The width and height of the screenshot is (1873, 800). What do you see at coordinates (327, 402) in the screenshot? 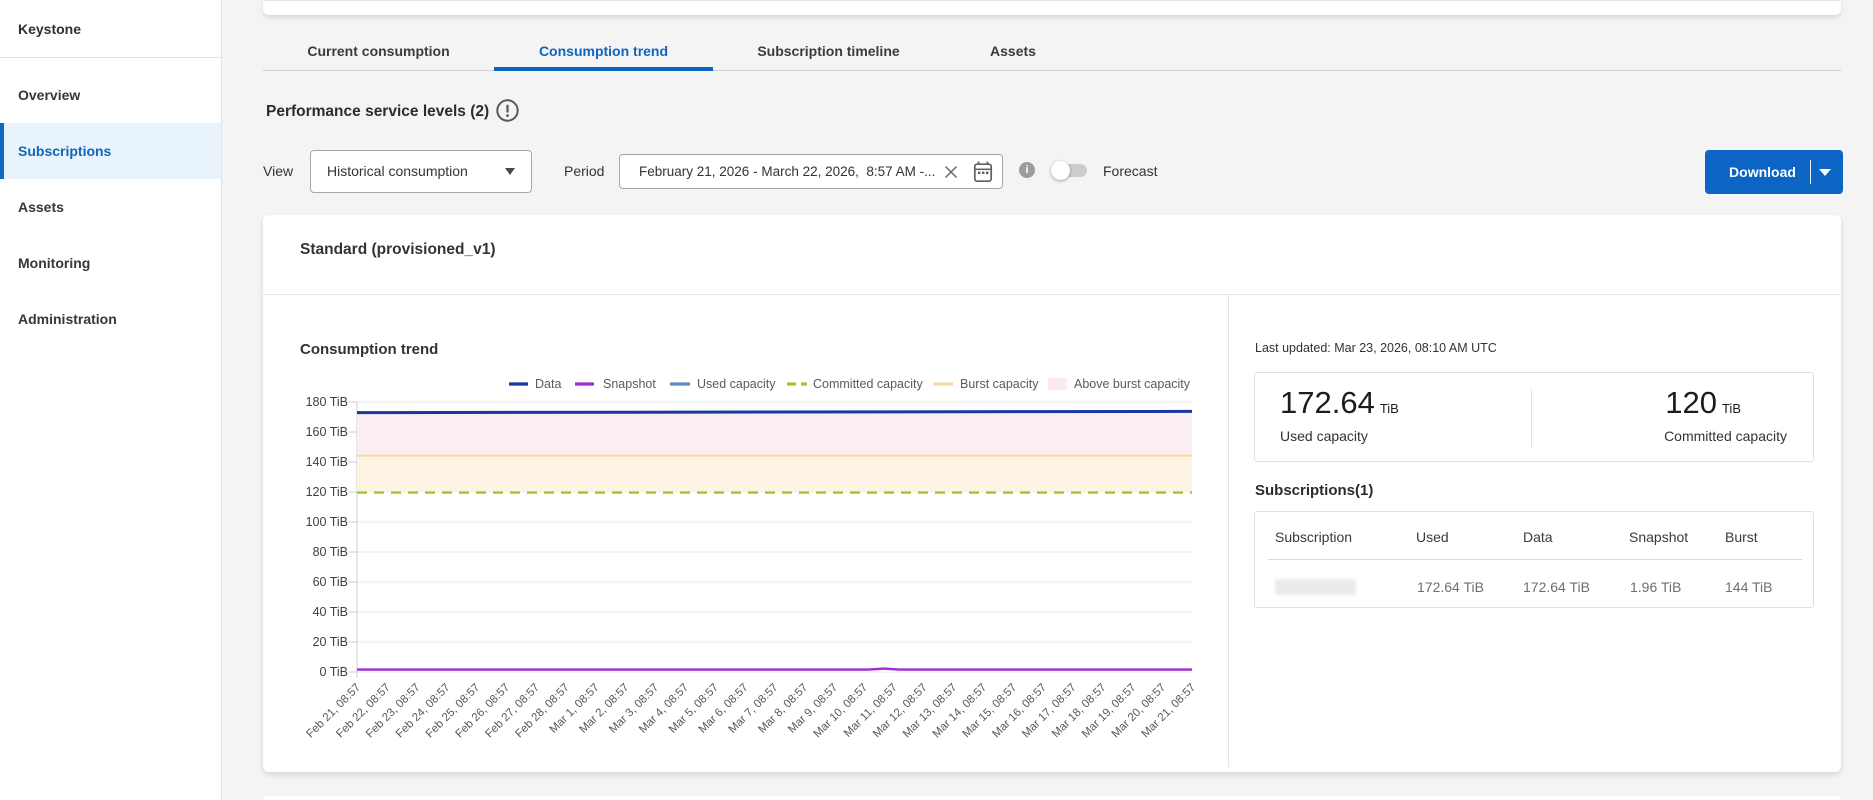
I see `svg-text: 180 TiB` at bounding box center [327, 402].